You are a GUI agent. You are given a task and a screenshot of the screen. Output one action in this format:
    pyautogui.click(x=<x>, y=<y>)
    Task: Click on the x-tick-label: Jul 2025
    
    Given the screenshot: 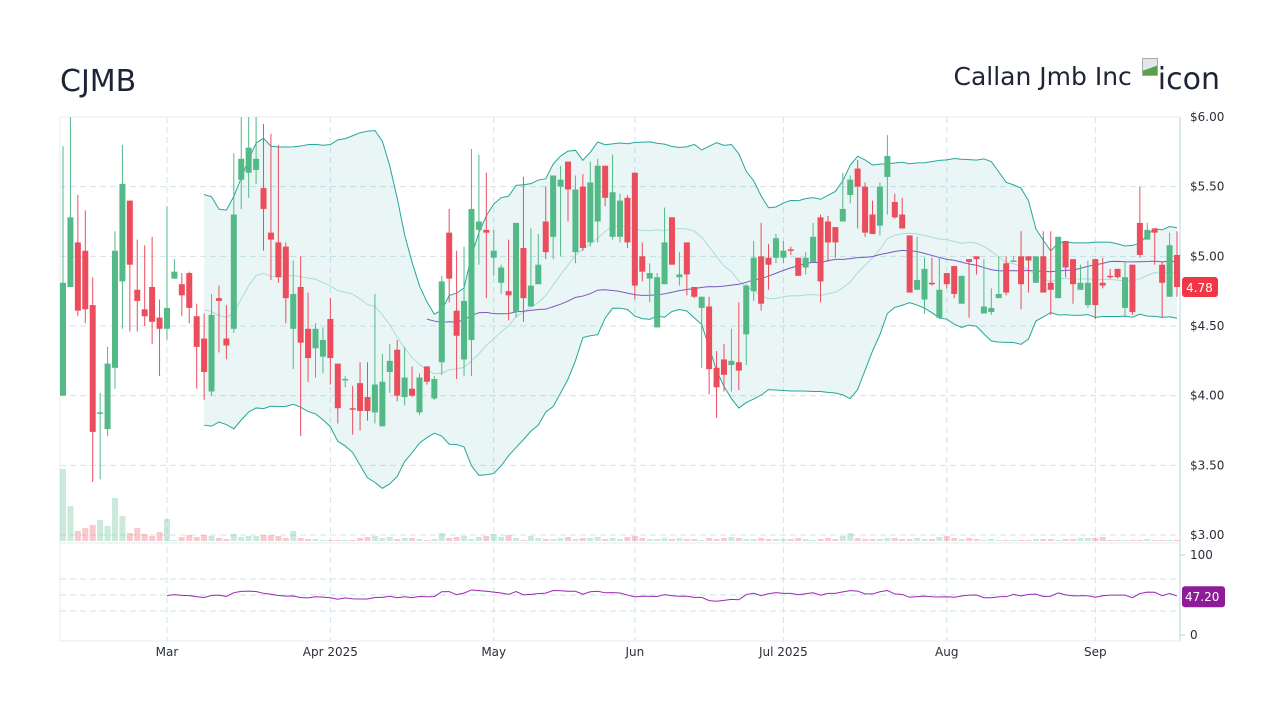 What is the action you would take?
    pyautogui.click(x=783, y=652)
    